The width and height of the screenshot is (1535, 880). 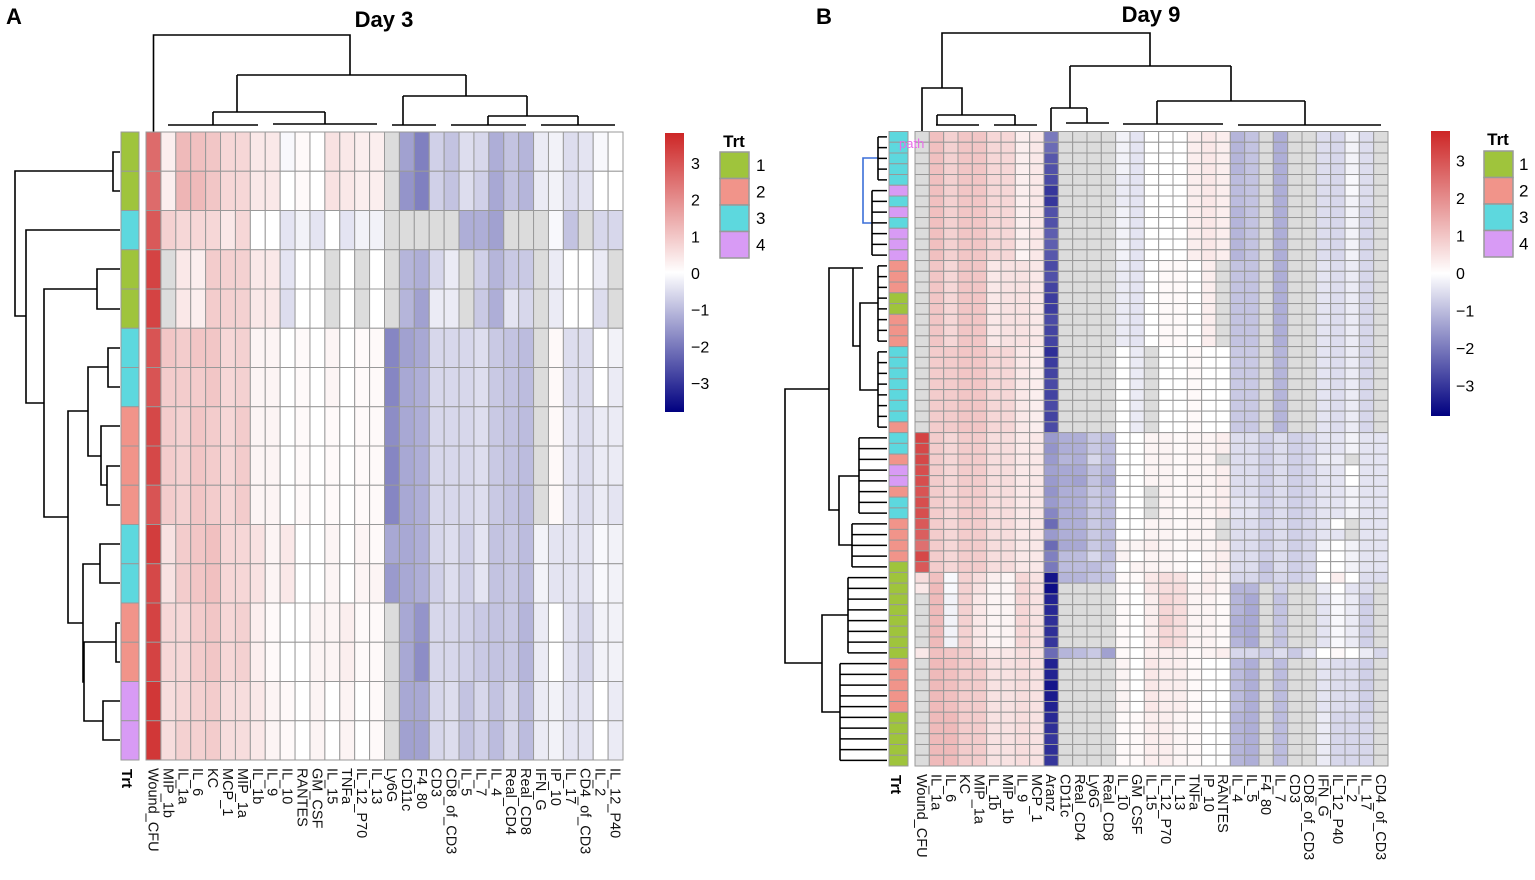 I want to click on trt-legend-label: 1, so click(x=760, y=165).